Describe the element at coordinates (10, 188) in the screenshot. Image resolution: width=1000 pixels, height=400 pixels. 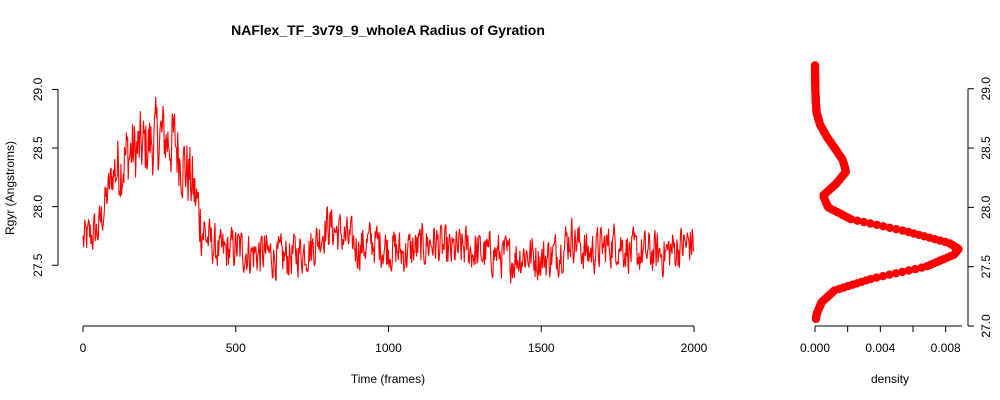
I see `y-axis-label: Rgyr (Angstroms)` at that location.